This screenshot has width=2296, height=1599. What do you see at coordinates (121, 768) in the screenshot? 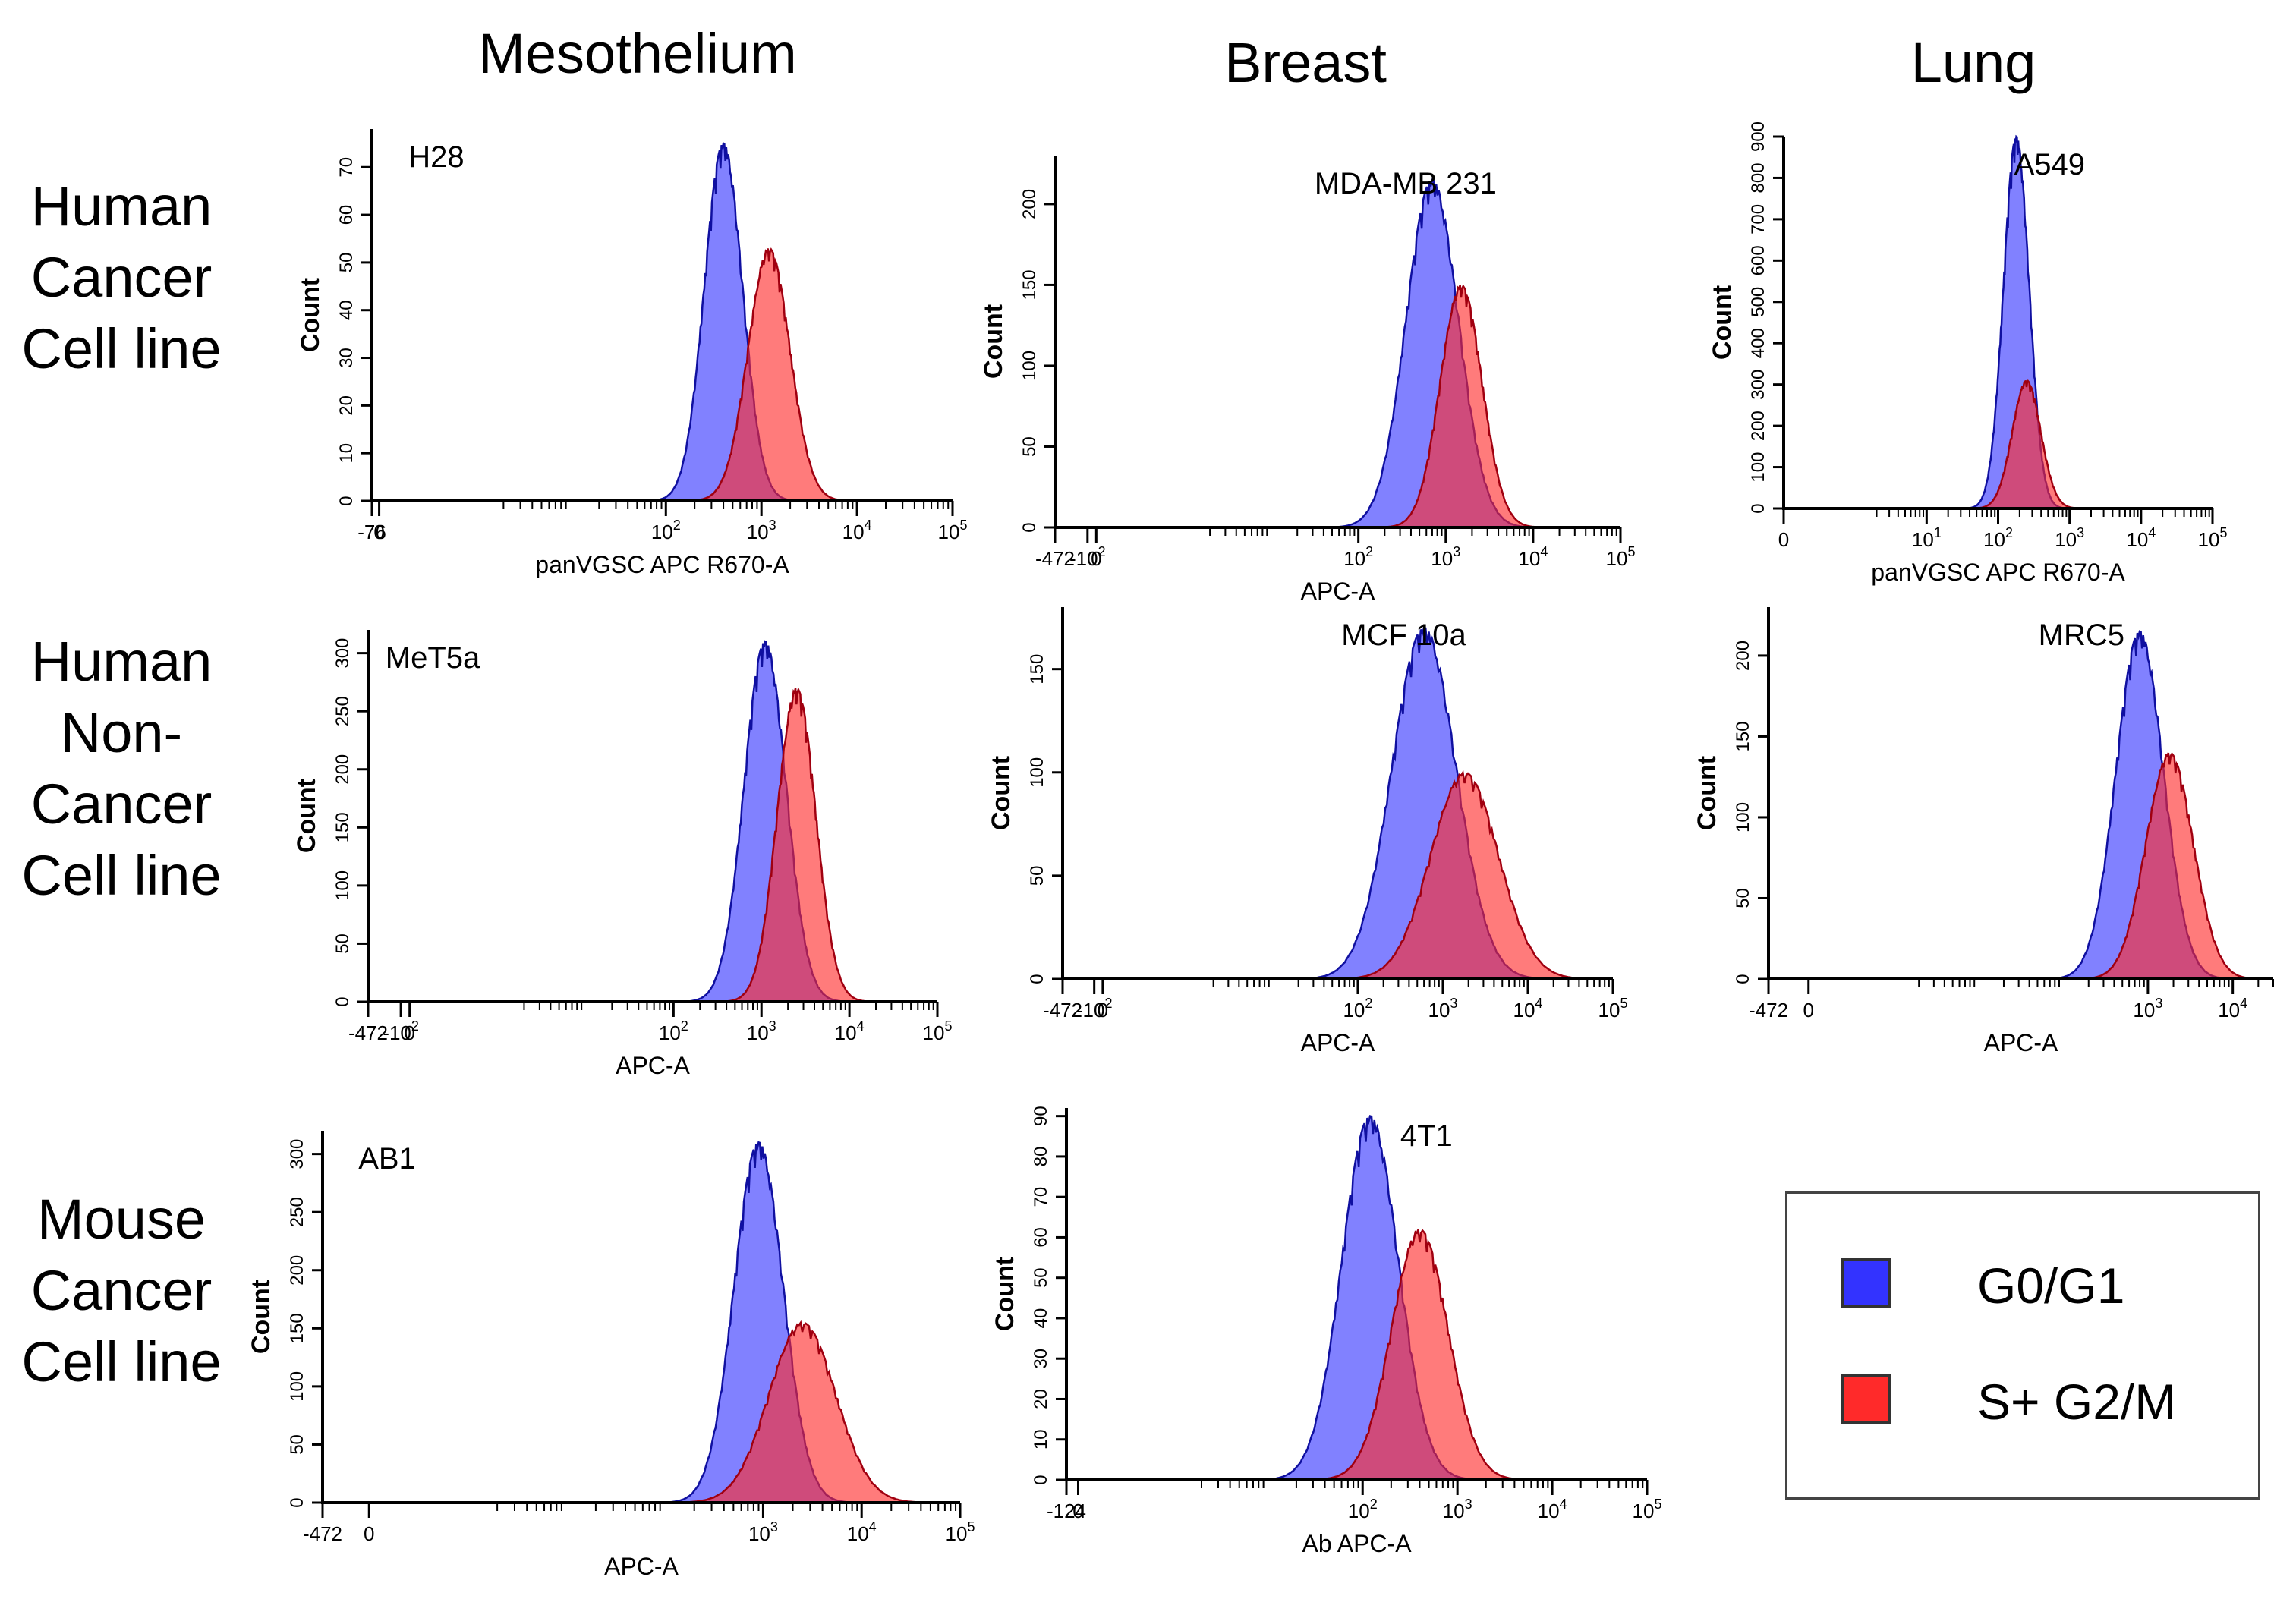
I see `row-header-human-non-cancer: Human Non- Cancer Cell line` at bounding box center [121, 768].